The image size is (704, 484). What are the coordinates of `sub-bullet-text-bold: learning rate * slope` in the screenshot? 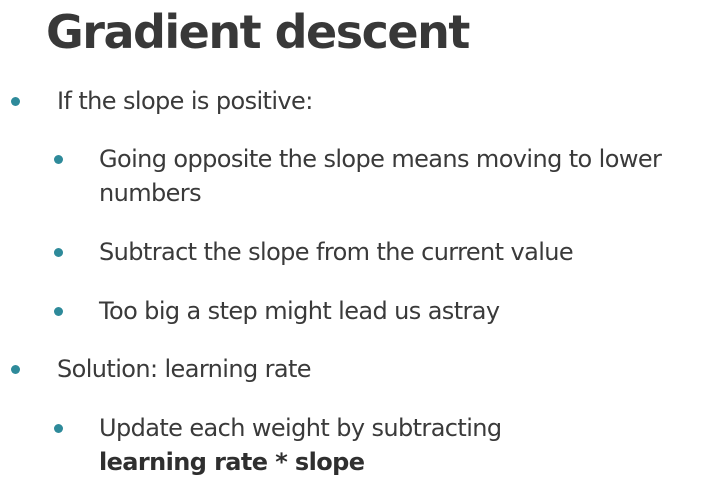 It's located at (232, 462).